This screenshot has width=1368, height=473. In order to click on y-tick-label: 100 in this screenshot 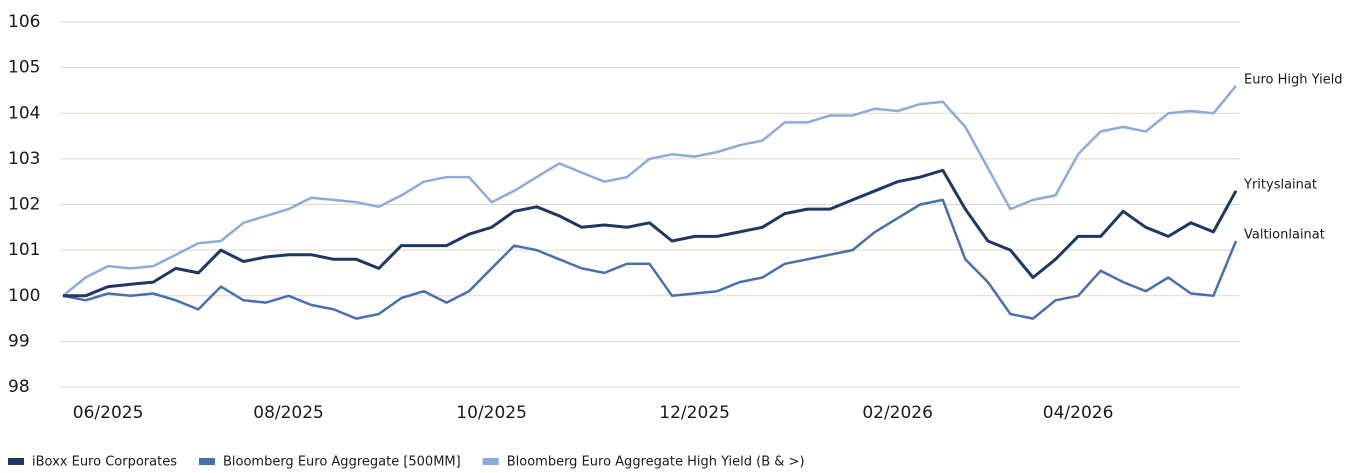, I will do `click(24, 296)`.